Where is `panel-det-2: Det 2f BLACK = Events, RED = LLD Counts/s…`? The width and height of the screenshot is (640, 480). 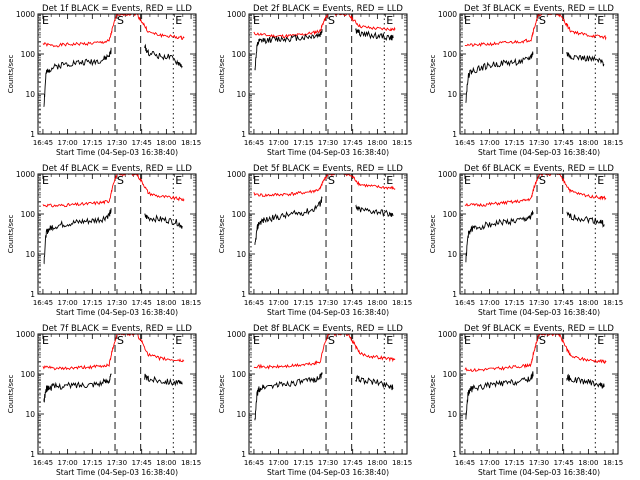 panel-det-2: Det 2f BLACK = Events, RED = LLD Counts/s… is located at coordinates (315, 80).